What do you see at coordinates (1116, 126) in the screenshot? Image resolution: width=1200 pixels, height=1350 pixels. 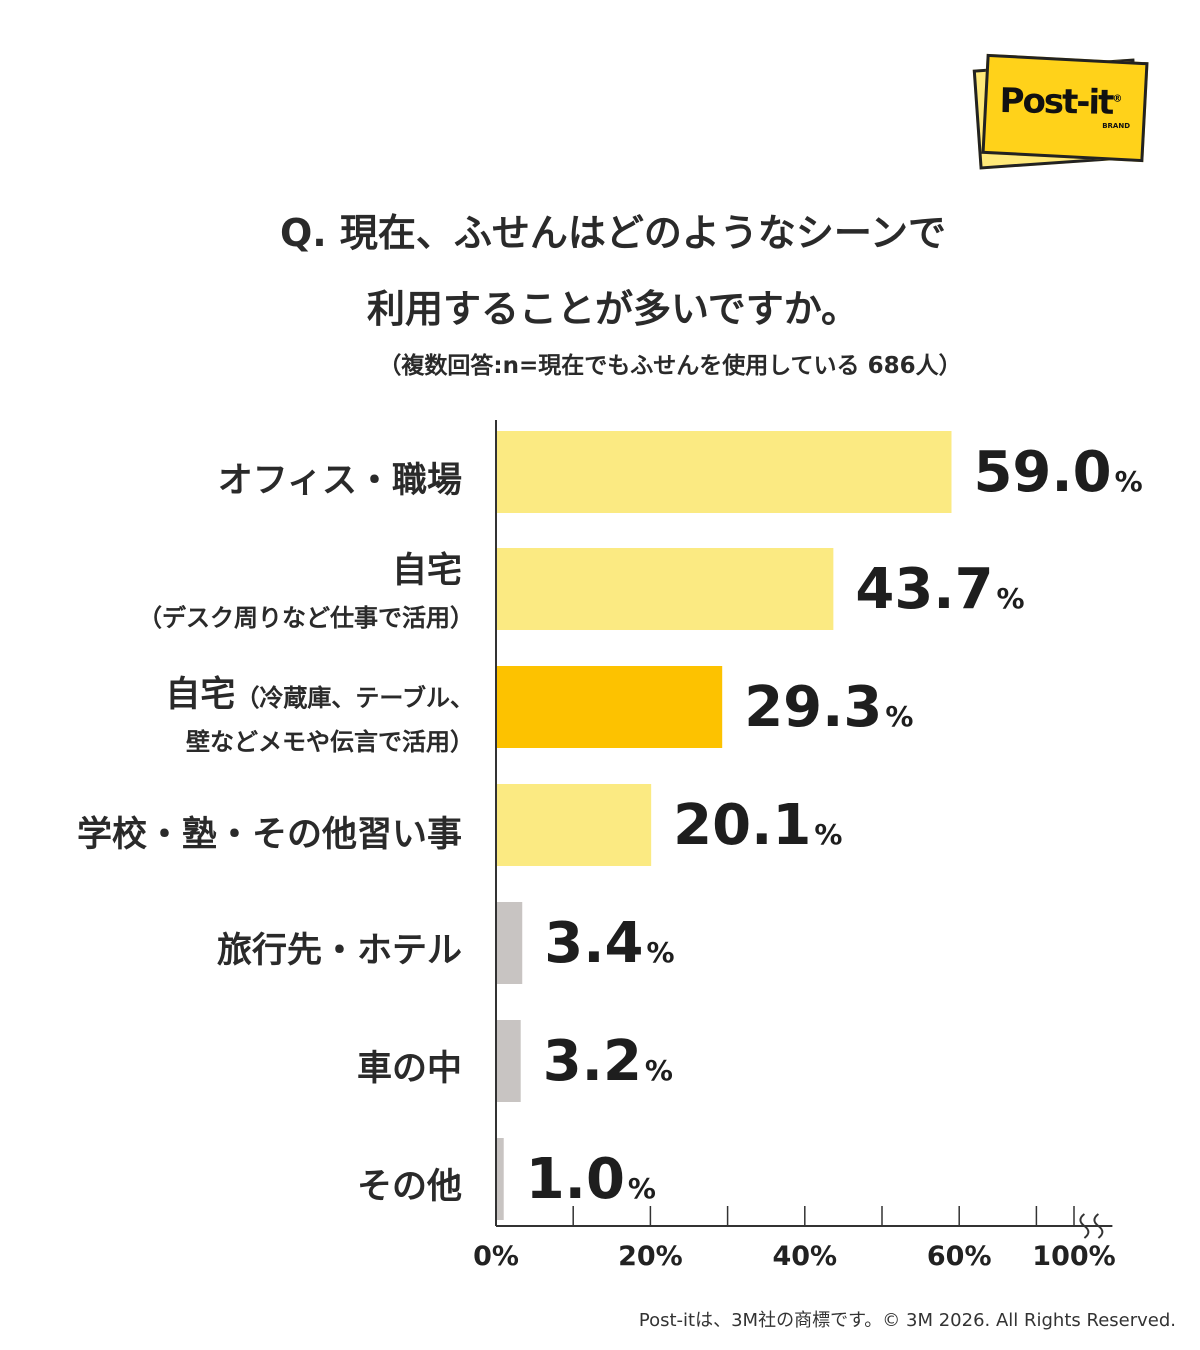 I see `logo-brand-text: BRAND` at bounding box center [1116, 126].